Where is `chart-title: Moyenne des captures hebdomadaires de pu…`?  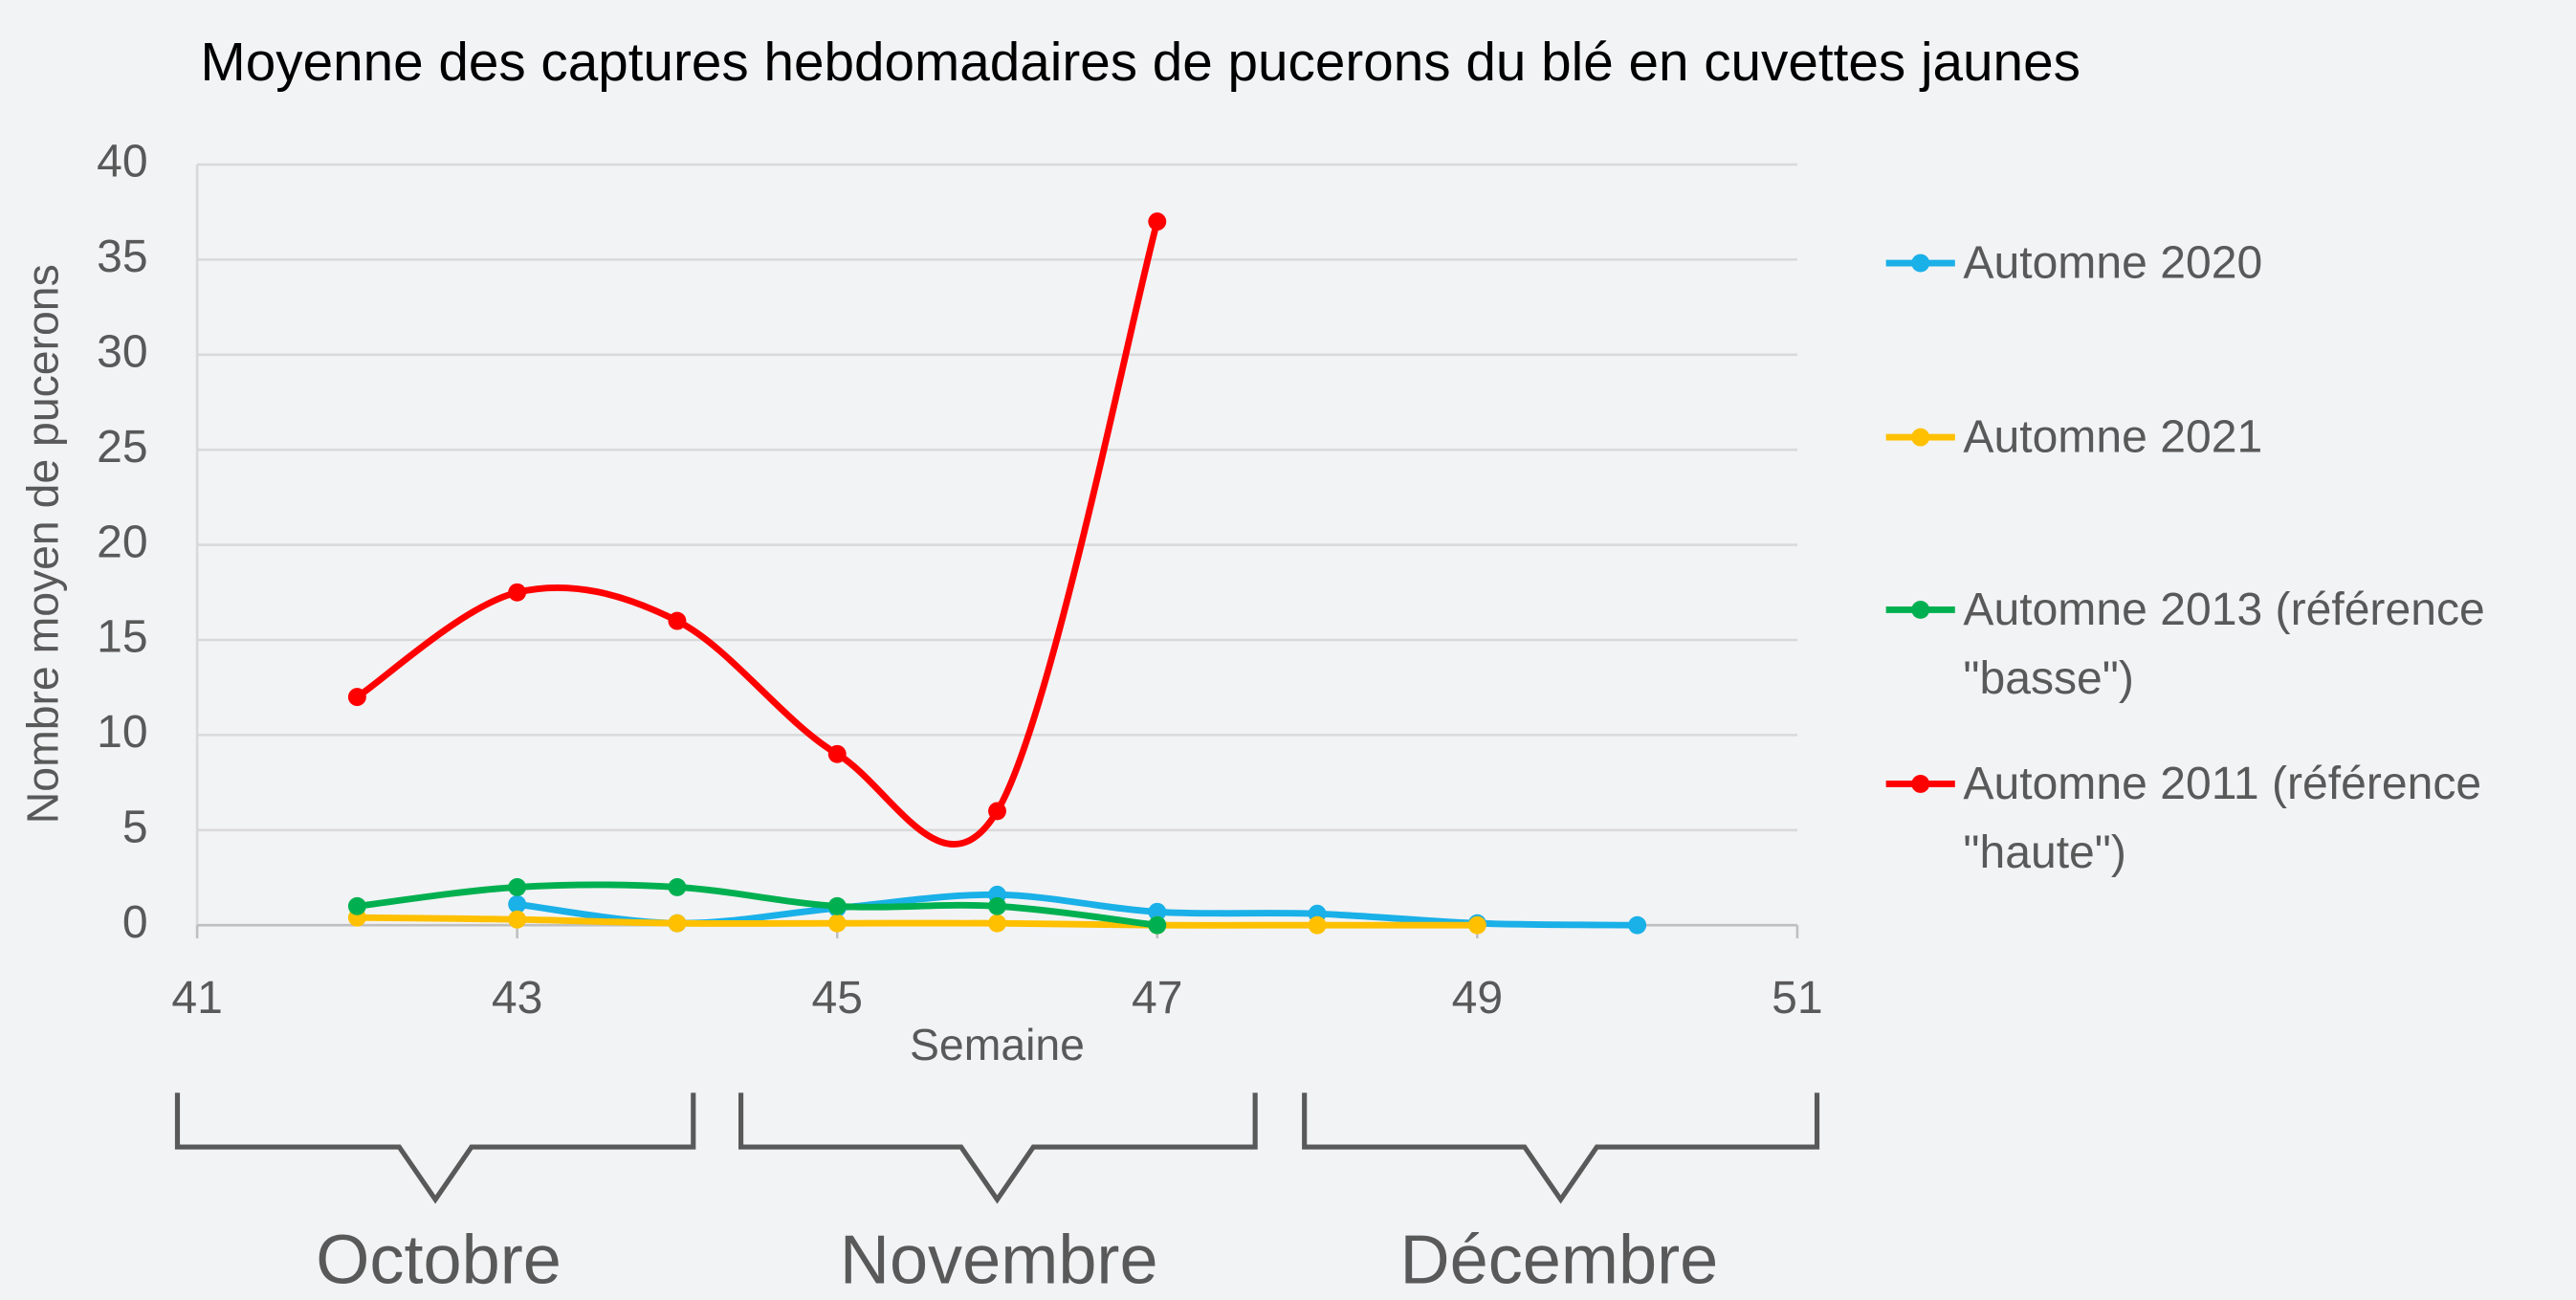 chart-title: Moyenne des captures hebdomadaires de pu… is located at coordinates (1141, 63).